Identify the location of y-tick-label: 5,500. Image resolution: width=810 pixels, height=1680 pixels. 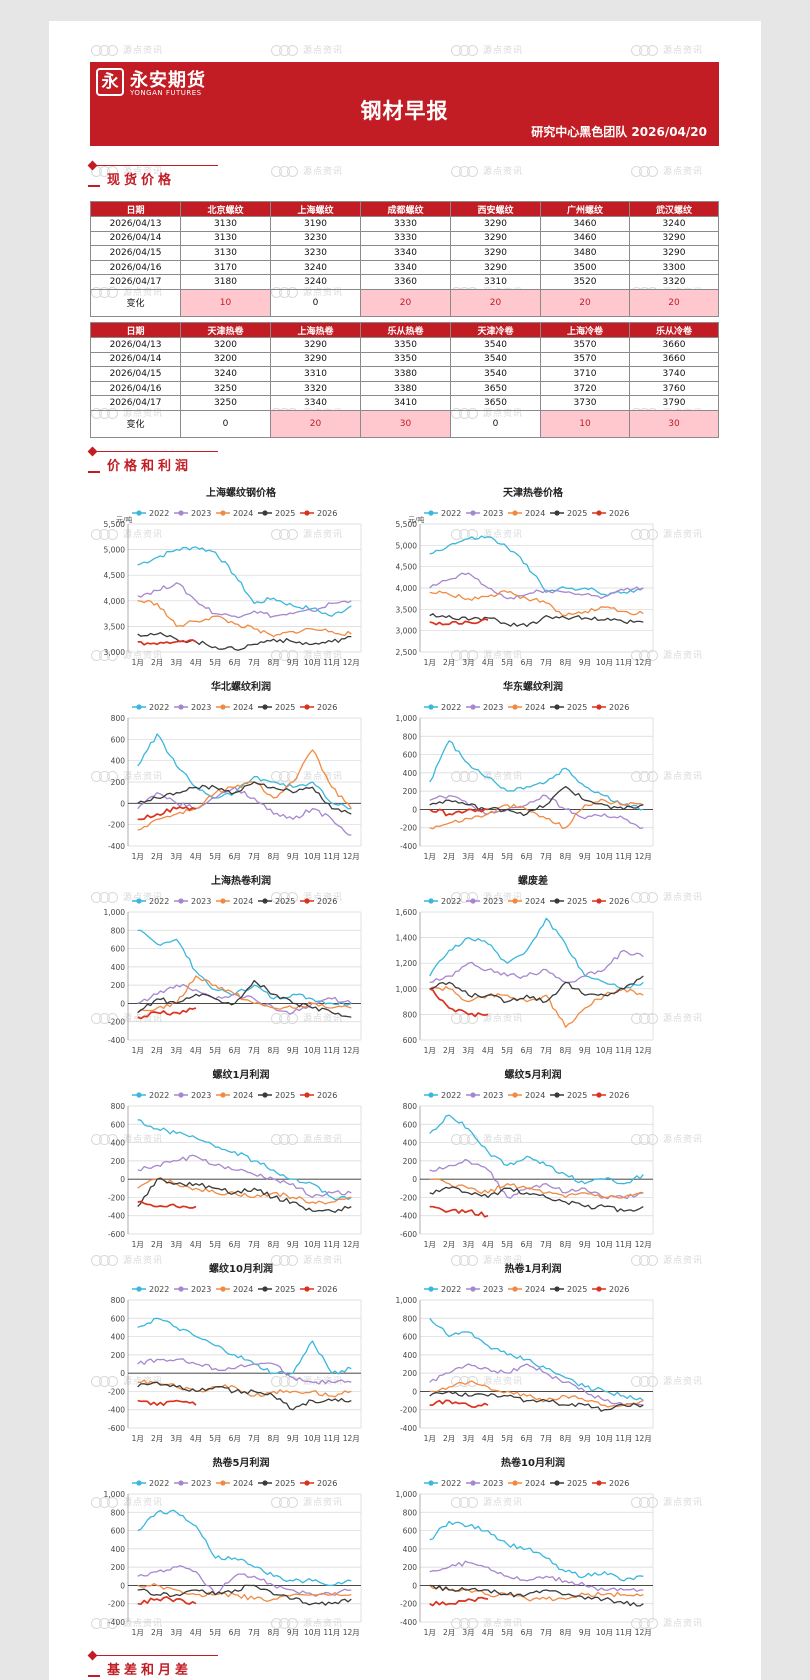
(407, 524).